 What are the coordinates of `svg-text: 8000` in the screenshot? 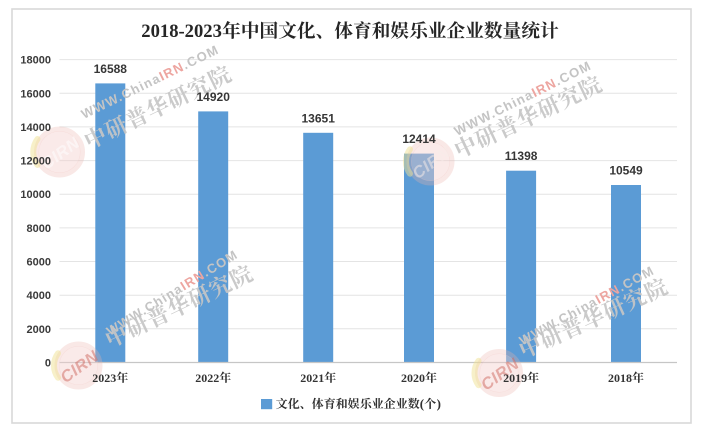 It's located at (39, 229).